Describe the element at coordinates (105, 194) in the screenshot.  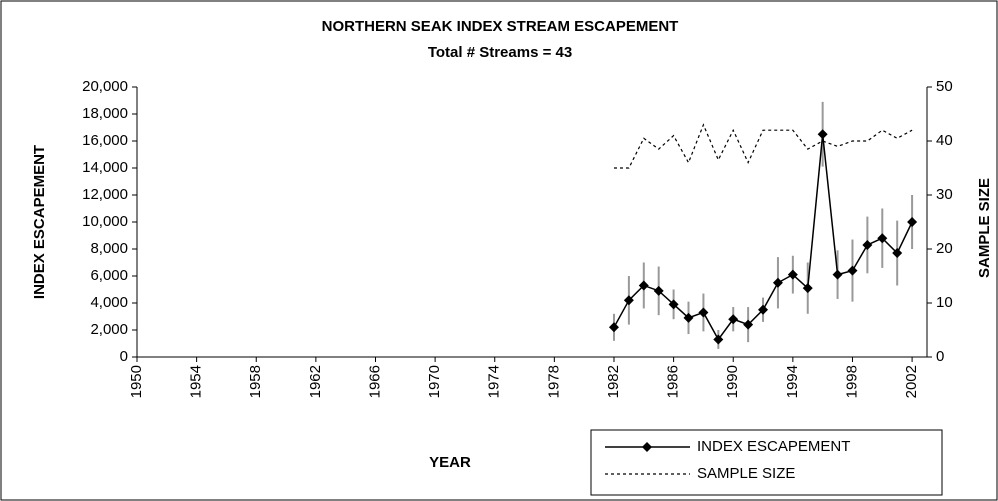
I see `y-tick-label: 12,000` at that location.